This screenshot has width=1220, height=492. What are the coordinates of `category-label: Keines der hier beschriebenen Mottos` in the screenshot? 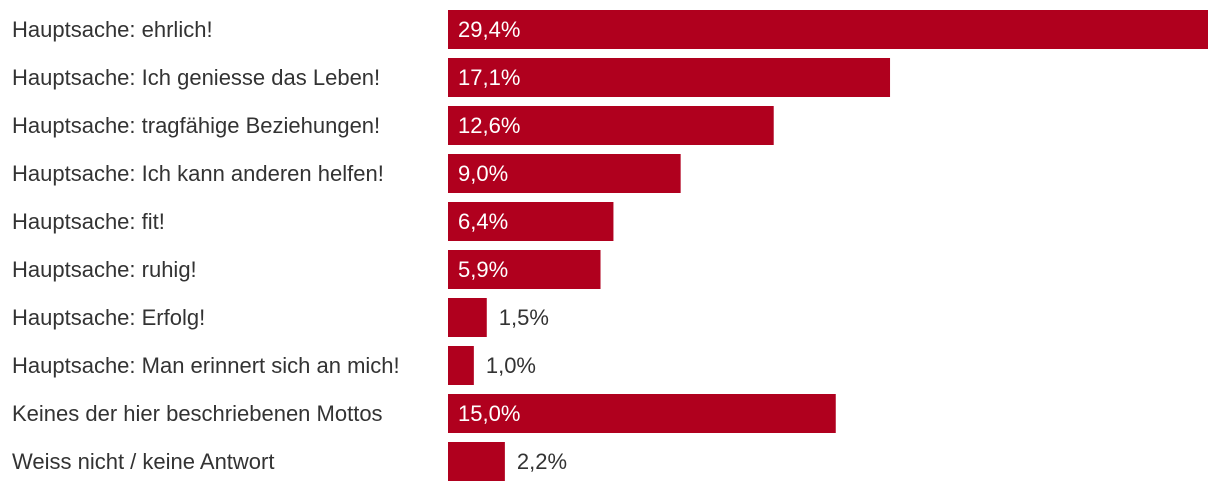 It's located at (197, 413).